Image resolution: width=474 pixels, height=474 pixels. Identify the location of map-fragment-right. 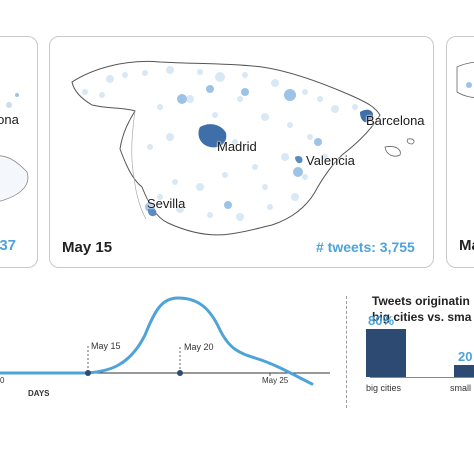
(465, 79).